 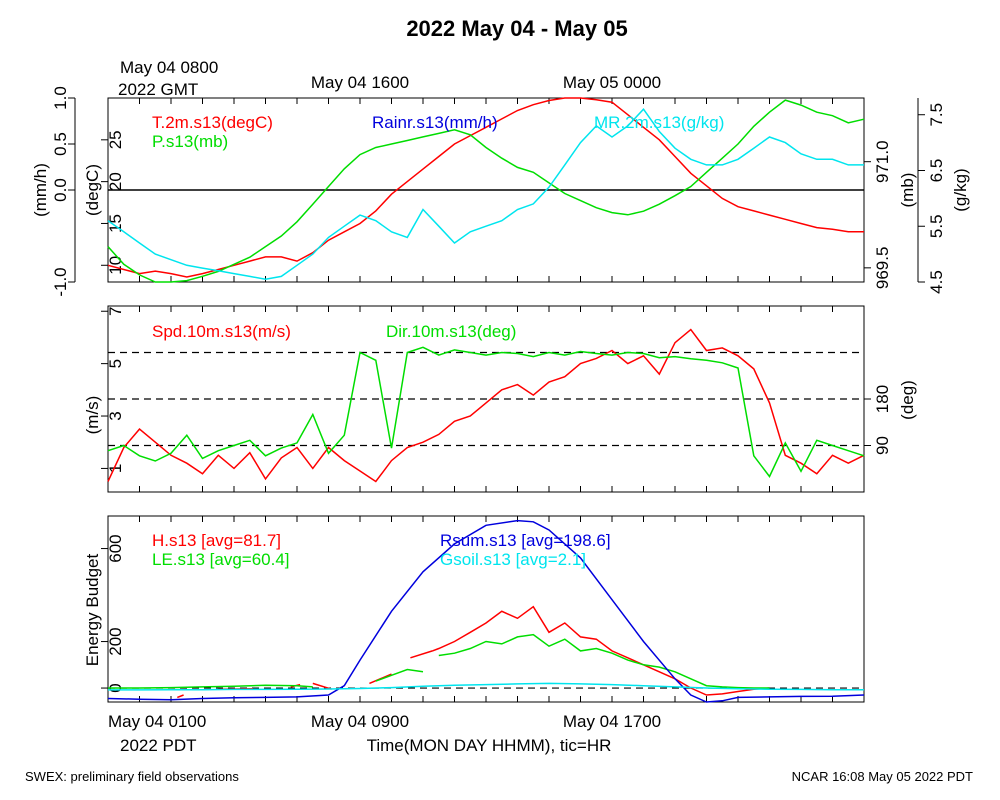 What do you see at coordinates (907, 190) in the screenshot?
I see `pressure-axis-axis-title: (mb)` at bounding box center [907, 190].